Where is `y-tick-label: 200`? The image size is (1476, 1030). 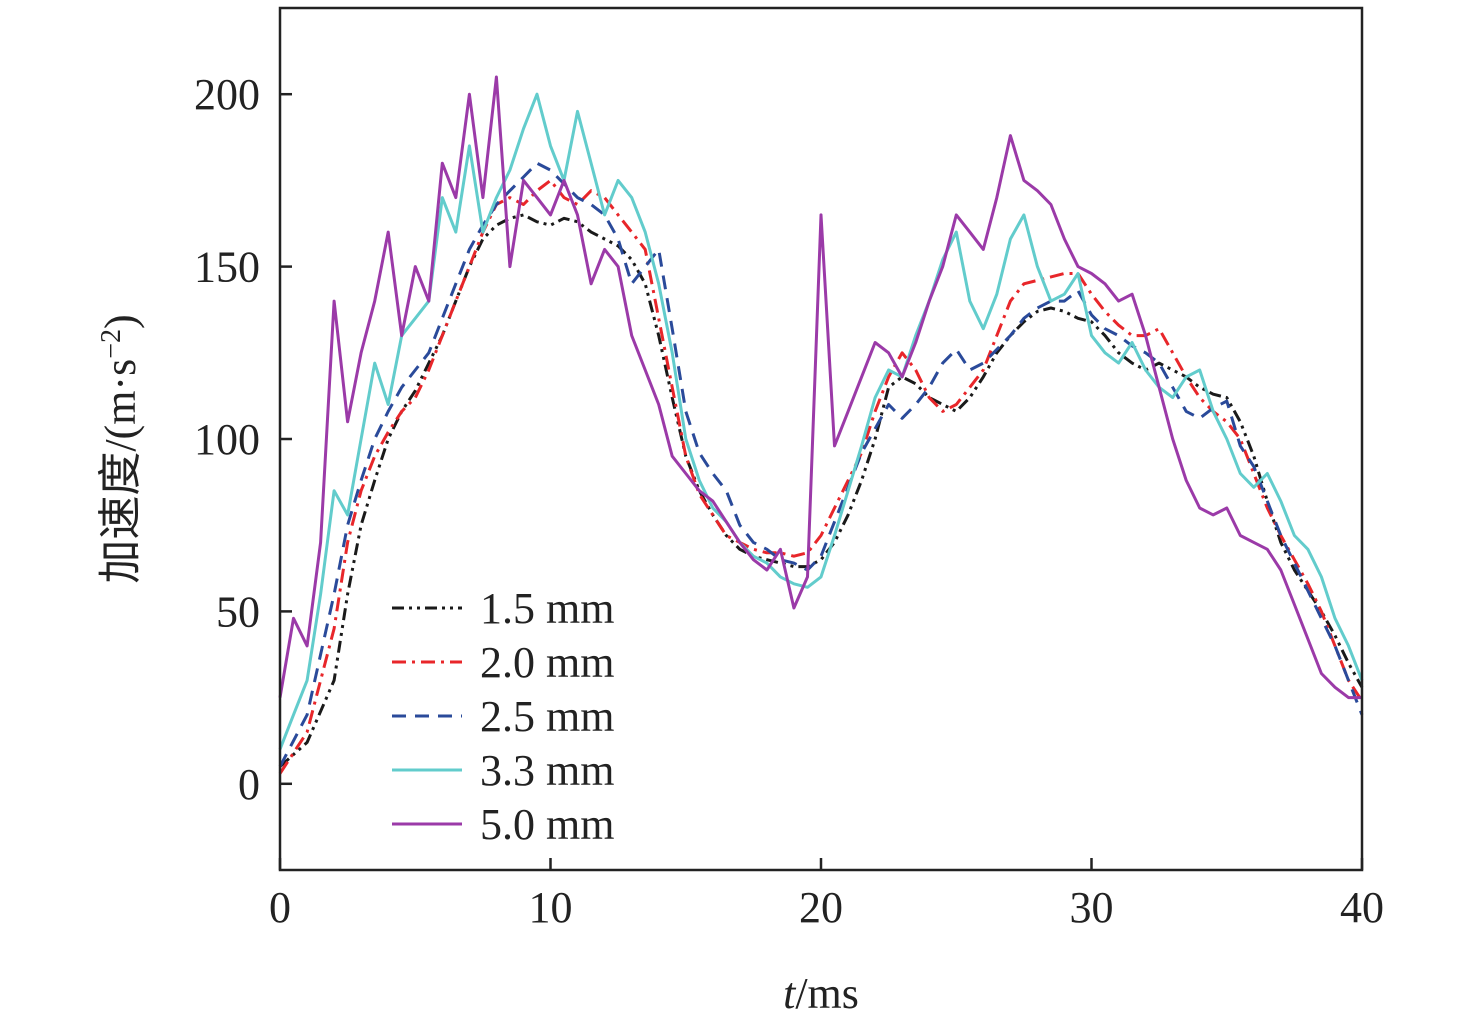
y-tick-label: 200 is located at coordinates (227, 94).